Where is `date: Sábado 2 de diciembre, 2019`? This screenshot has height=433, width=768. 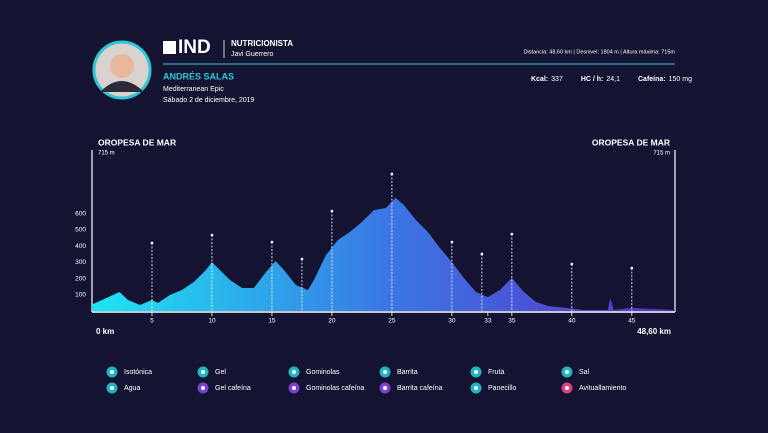
date: Sábado 2 de diciembre, 2019 is located at coordinates (209, 100).